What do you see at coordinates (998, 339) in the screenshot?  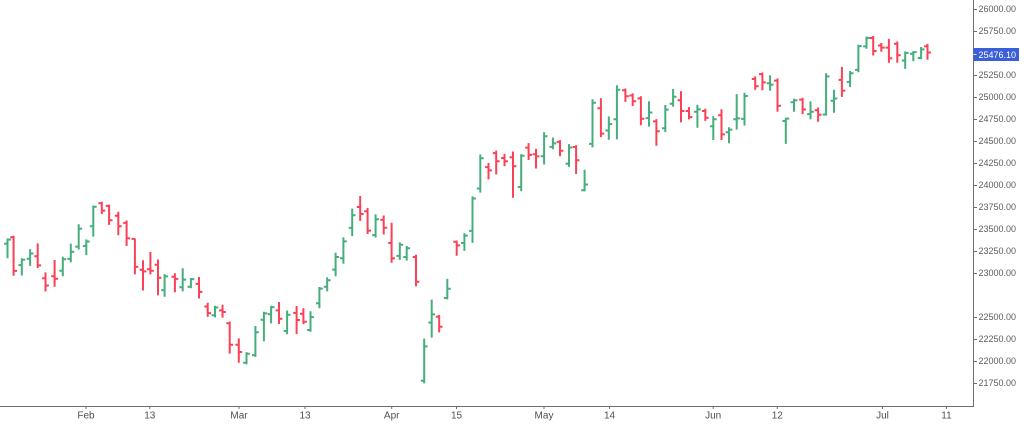 I see `svg-text: 22250.00` at bounding box center [998, 339].